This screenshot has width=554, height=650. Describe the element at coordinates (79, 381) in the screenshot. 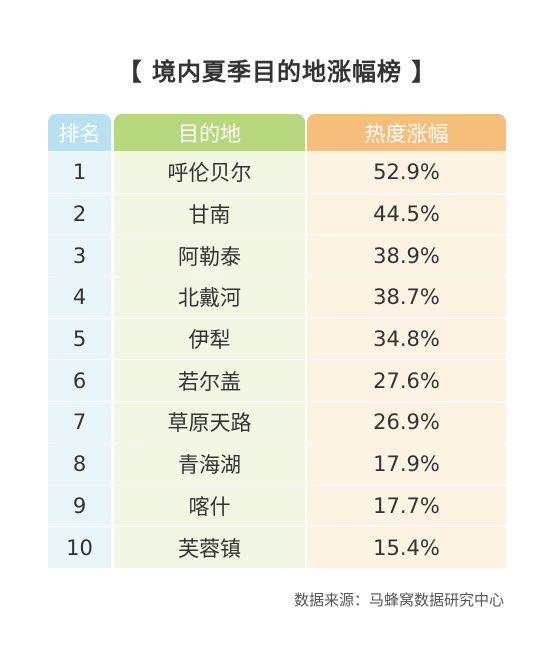

I see `rank-cell: 6` at that location.